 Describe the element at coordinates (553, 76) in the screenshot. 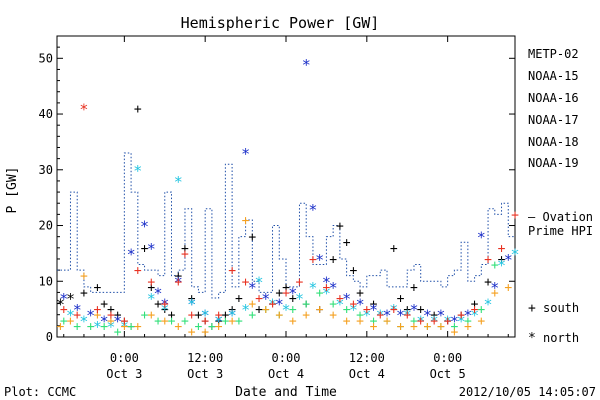

I see `legend-entry-noaa-15: NOAA-15` at that location.